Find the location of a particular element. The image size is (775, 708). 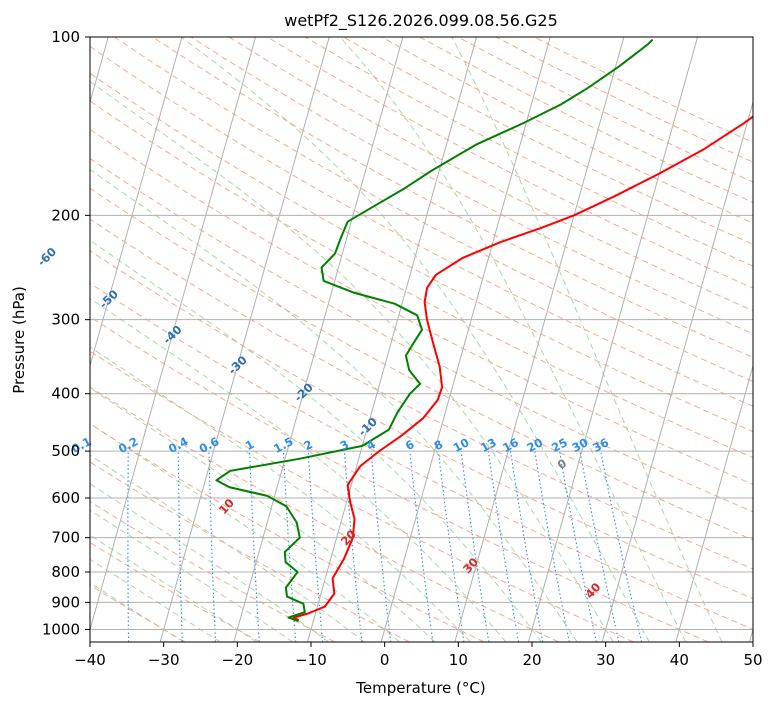

y-tick-label: 1000 is located at coordinates (61, 629).